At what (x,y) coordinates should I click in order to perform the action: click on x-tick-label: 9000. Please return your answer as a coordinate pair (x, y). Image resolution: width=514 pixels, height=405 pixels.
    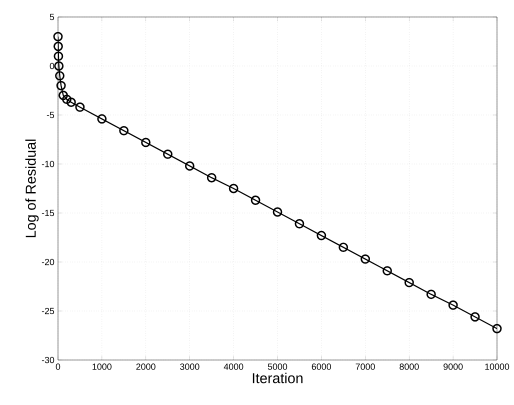
    Looking at the image, I should click on (453, 367).